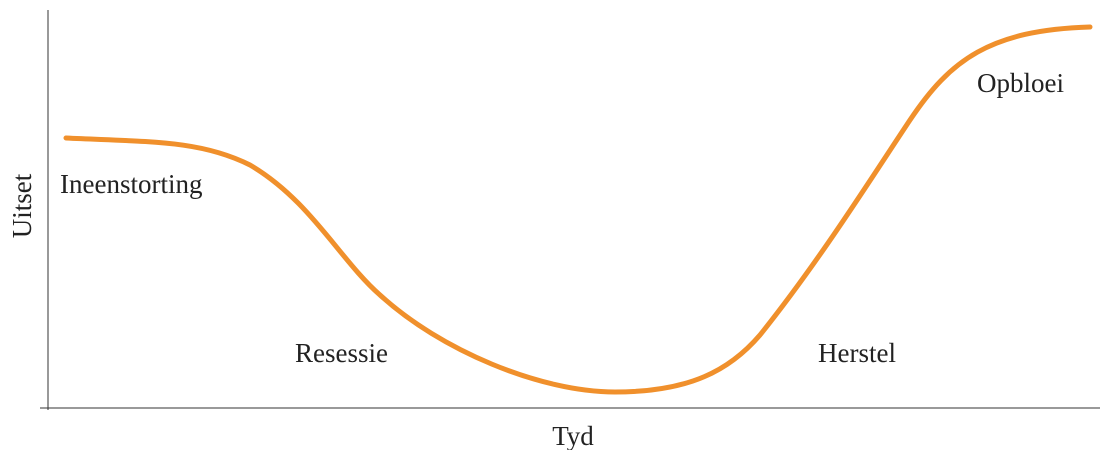 The width and height of the screenshot is (1104, 450). I want to click on phase-label: Resessie, so click(341, 353).